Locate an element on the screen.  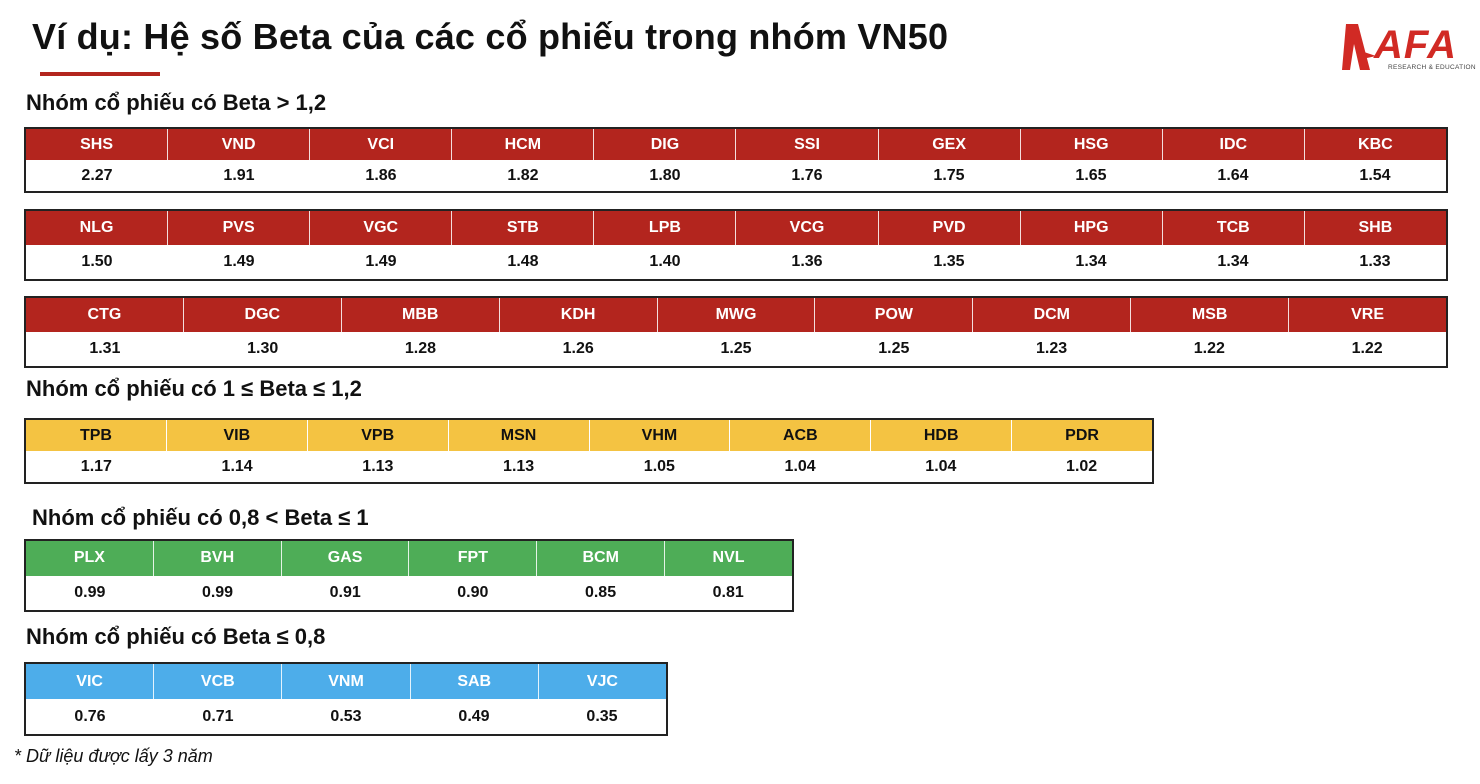
ticker-cell: GEX is located at coordinates (950, 144).